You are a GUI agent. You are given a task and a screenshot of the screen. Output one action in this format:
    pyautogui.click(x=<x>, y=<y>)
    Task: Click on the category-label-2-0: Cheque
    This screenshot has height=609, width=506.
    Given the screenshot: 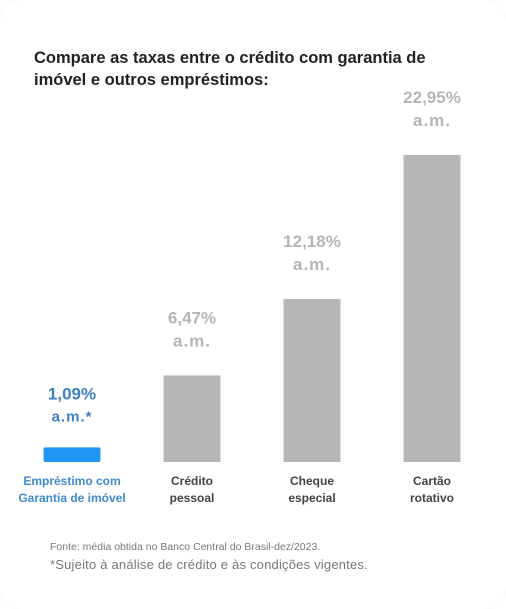 What is the action you would take?
    pyautogui.click(x=312, y=481)
    